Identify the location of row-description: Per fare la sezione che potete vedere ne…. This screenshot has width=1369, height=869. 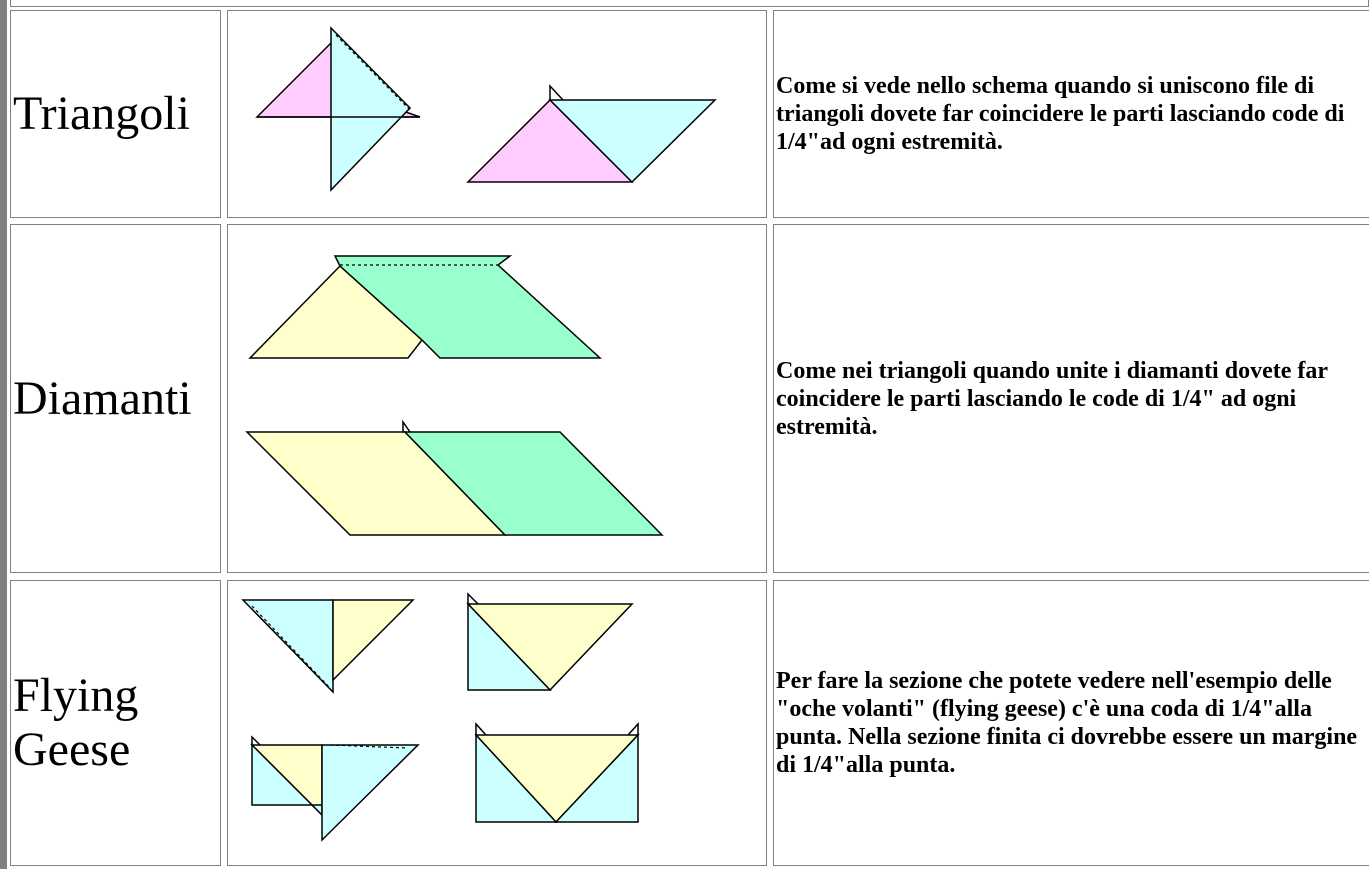
(1071, 723).